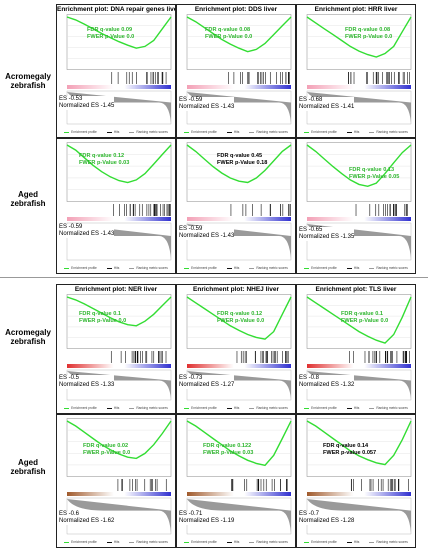 The width and height of the screenshot is (428, 550). Describe the element at coordinates (368, 30) in the screenshot. I see `fdr-q-value: FDR q-value 0.08` at that location.